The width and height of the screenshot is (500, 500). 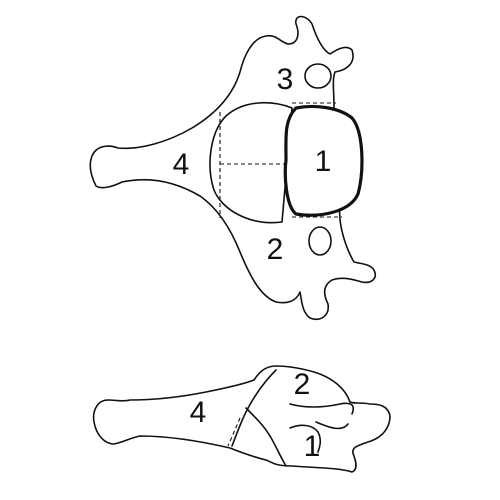 I want to click on label-top-2: 2, so click(x=275, y=249).